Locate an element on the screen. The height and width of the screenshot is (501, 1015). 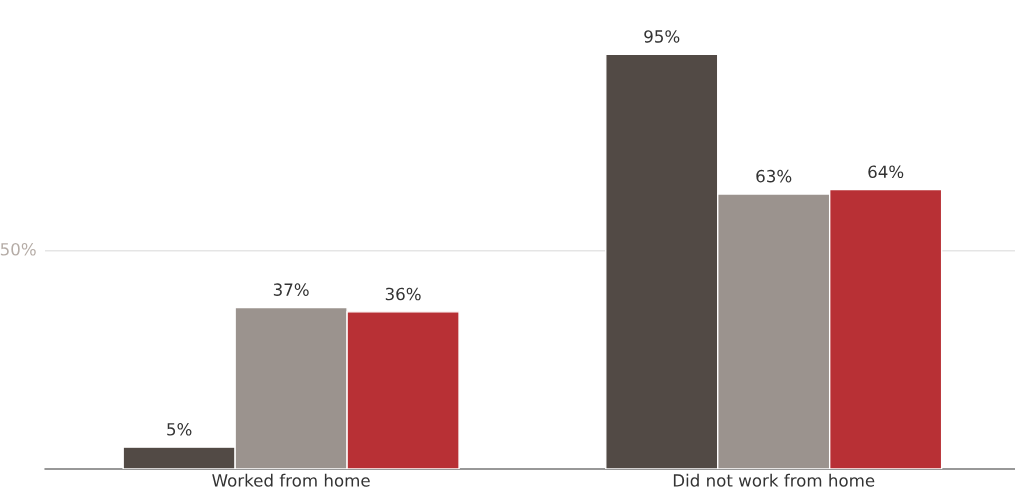
data-label: 95% is located at coordinates (662, 36).